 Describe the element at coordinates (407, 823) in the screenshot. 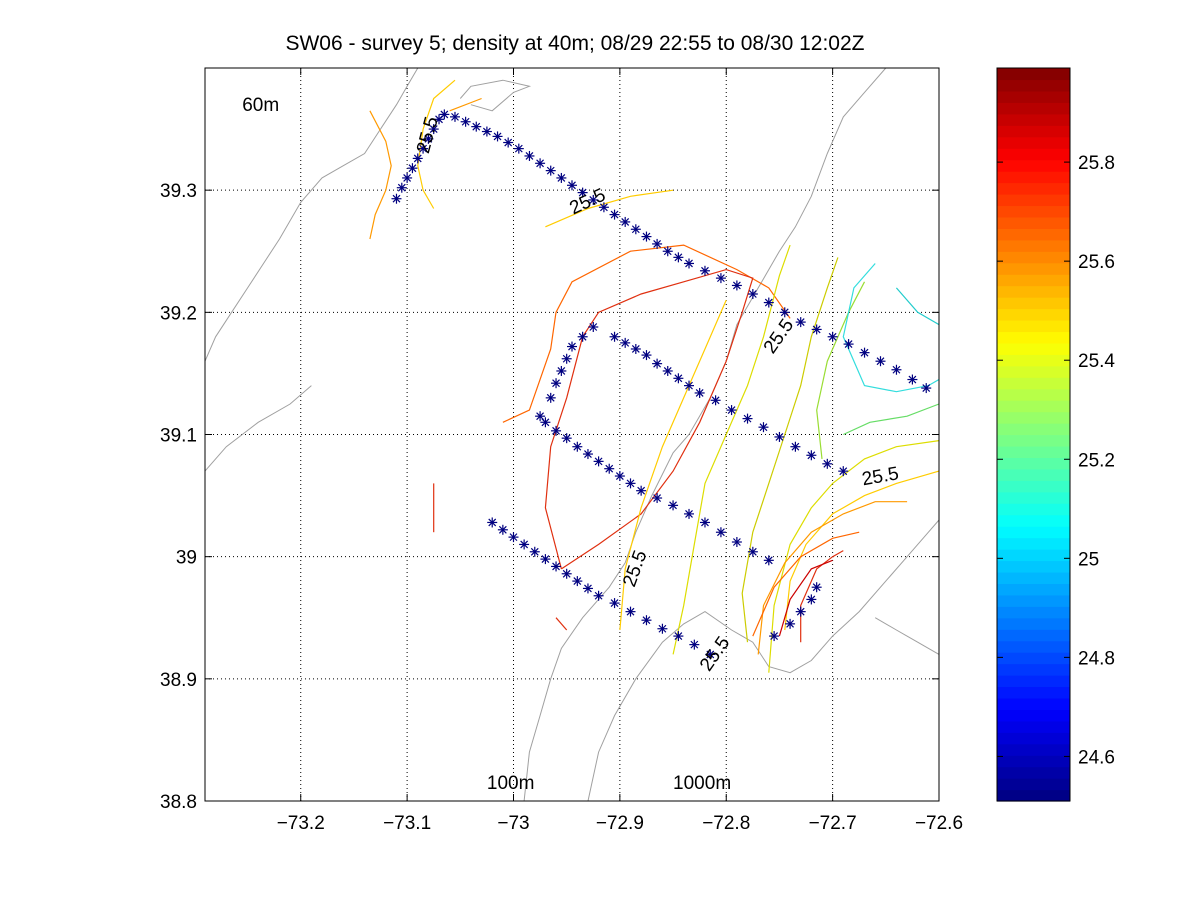

I see `x-tick-label: −73.1` at that location.